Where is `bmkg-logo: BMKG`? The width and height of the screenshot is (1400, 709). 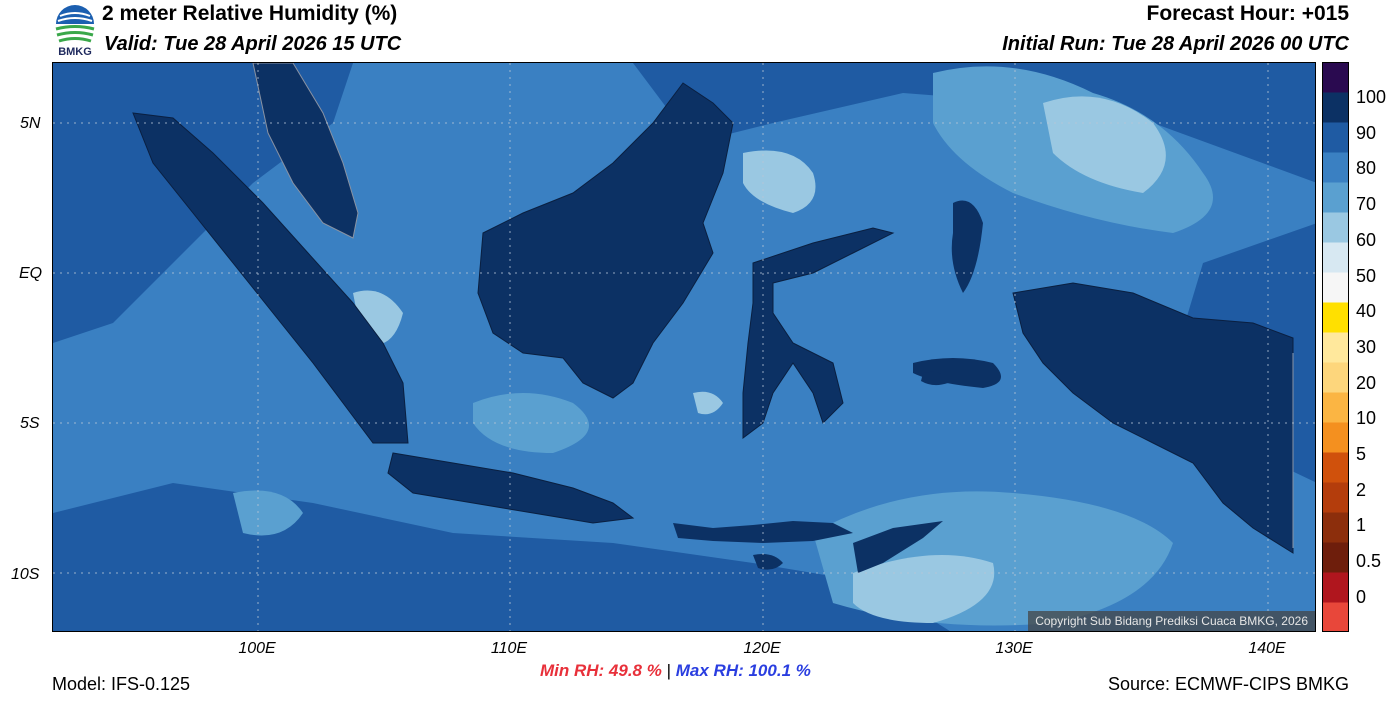
bmkg-logo: BMKG is located at coordinates (75, 31).